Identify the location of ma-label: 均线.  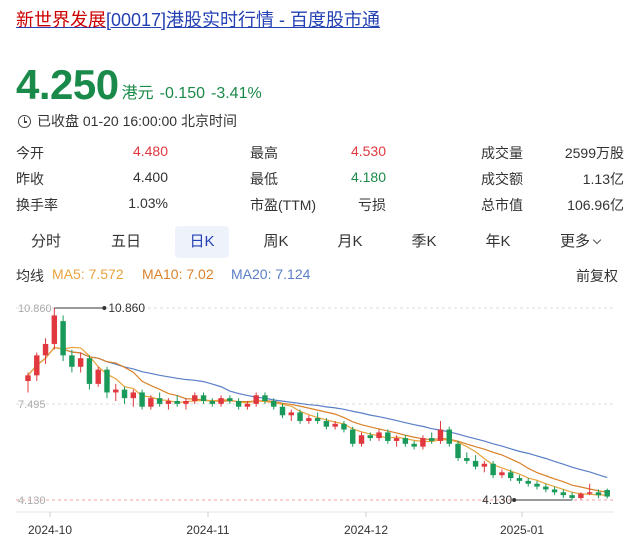
(30, 276).